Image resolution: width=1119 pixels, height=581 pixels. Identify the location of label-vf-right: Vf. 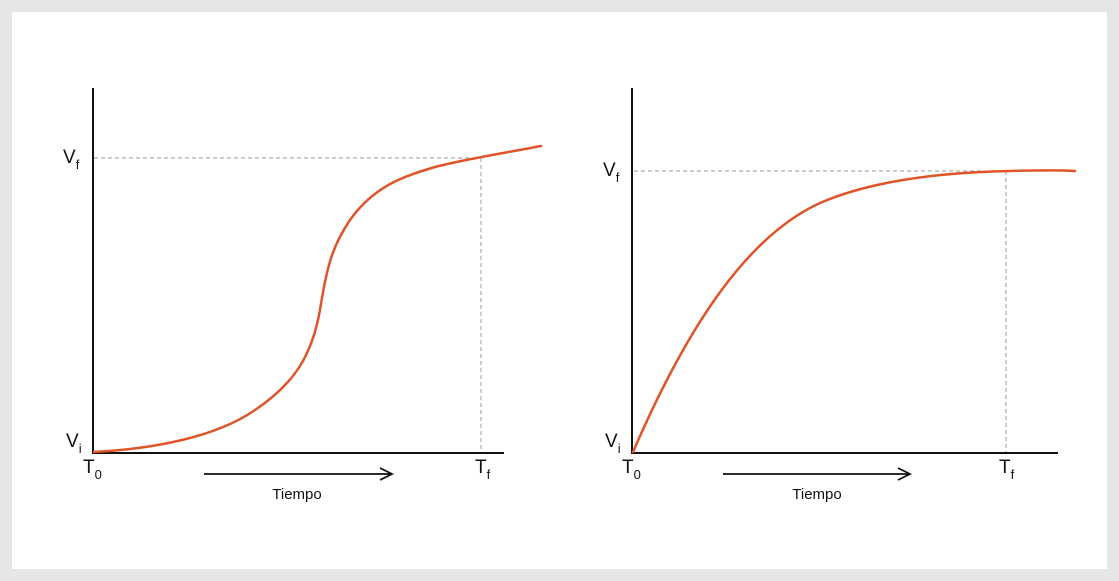
(611, 172).